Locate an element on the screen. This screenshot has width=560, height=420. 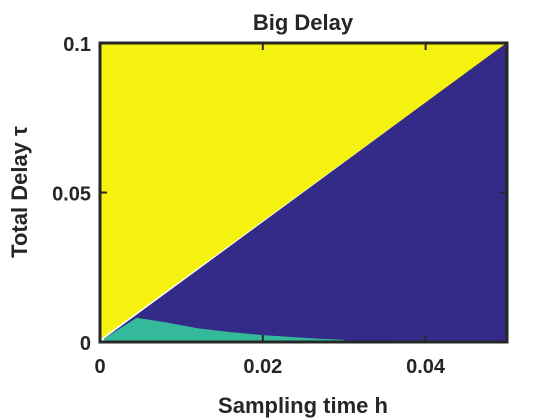
y-tick-label: 0.05 is located at coordinates (71, 195).